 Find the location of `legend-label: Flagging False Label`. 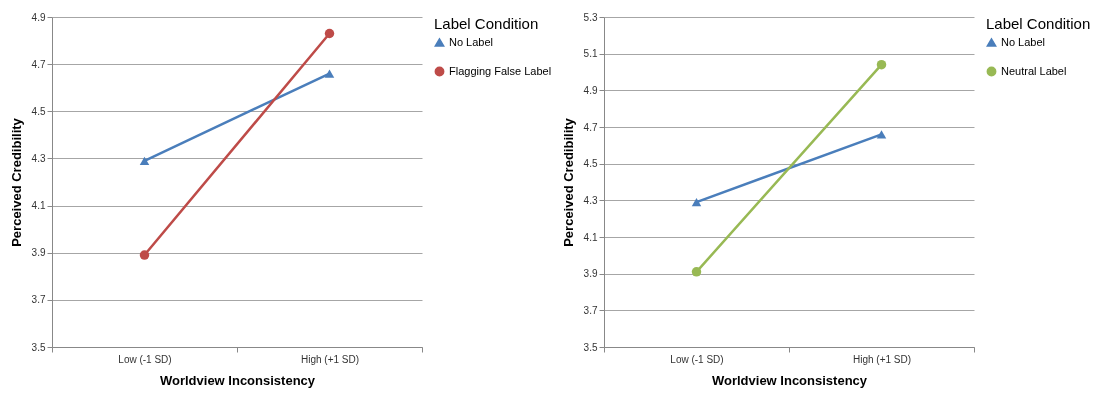

legend-label: Flagging False Label is located at coordinates (500, 70).